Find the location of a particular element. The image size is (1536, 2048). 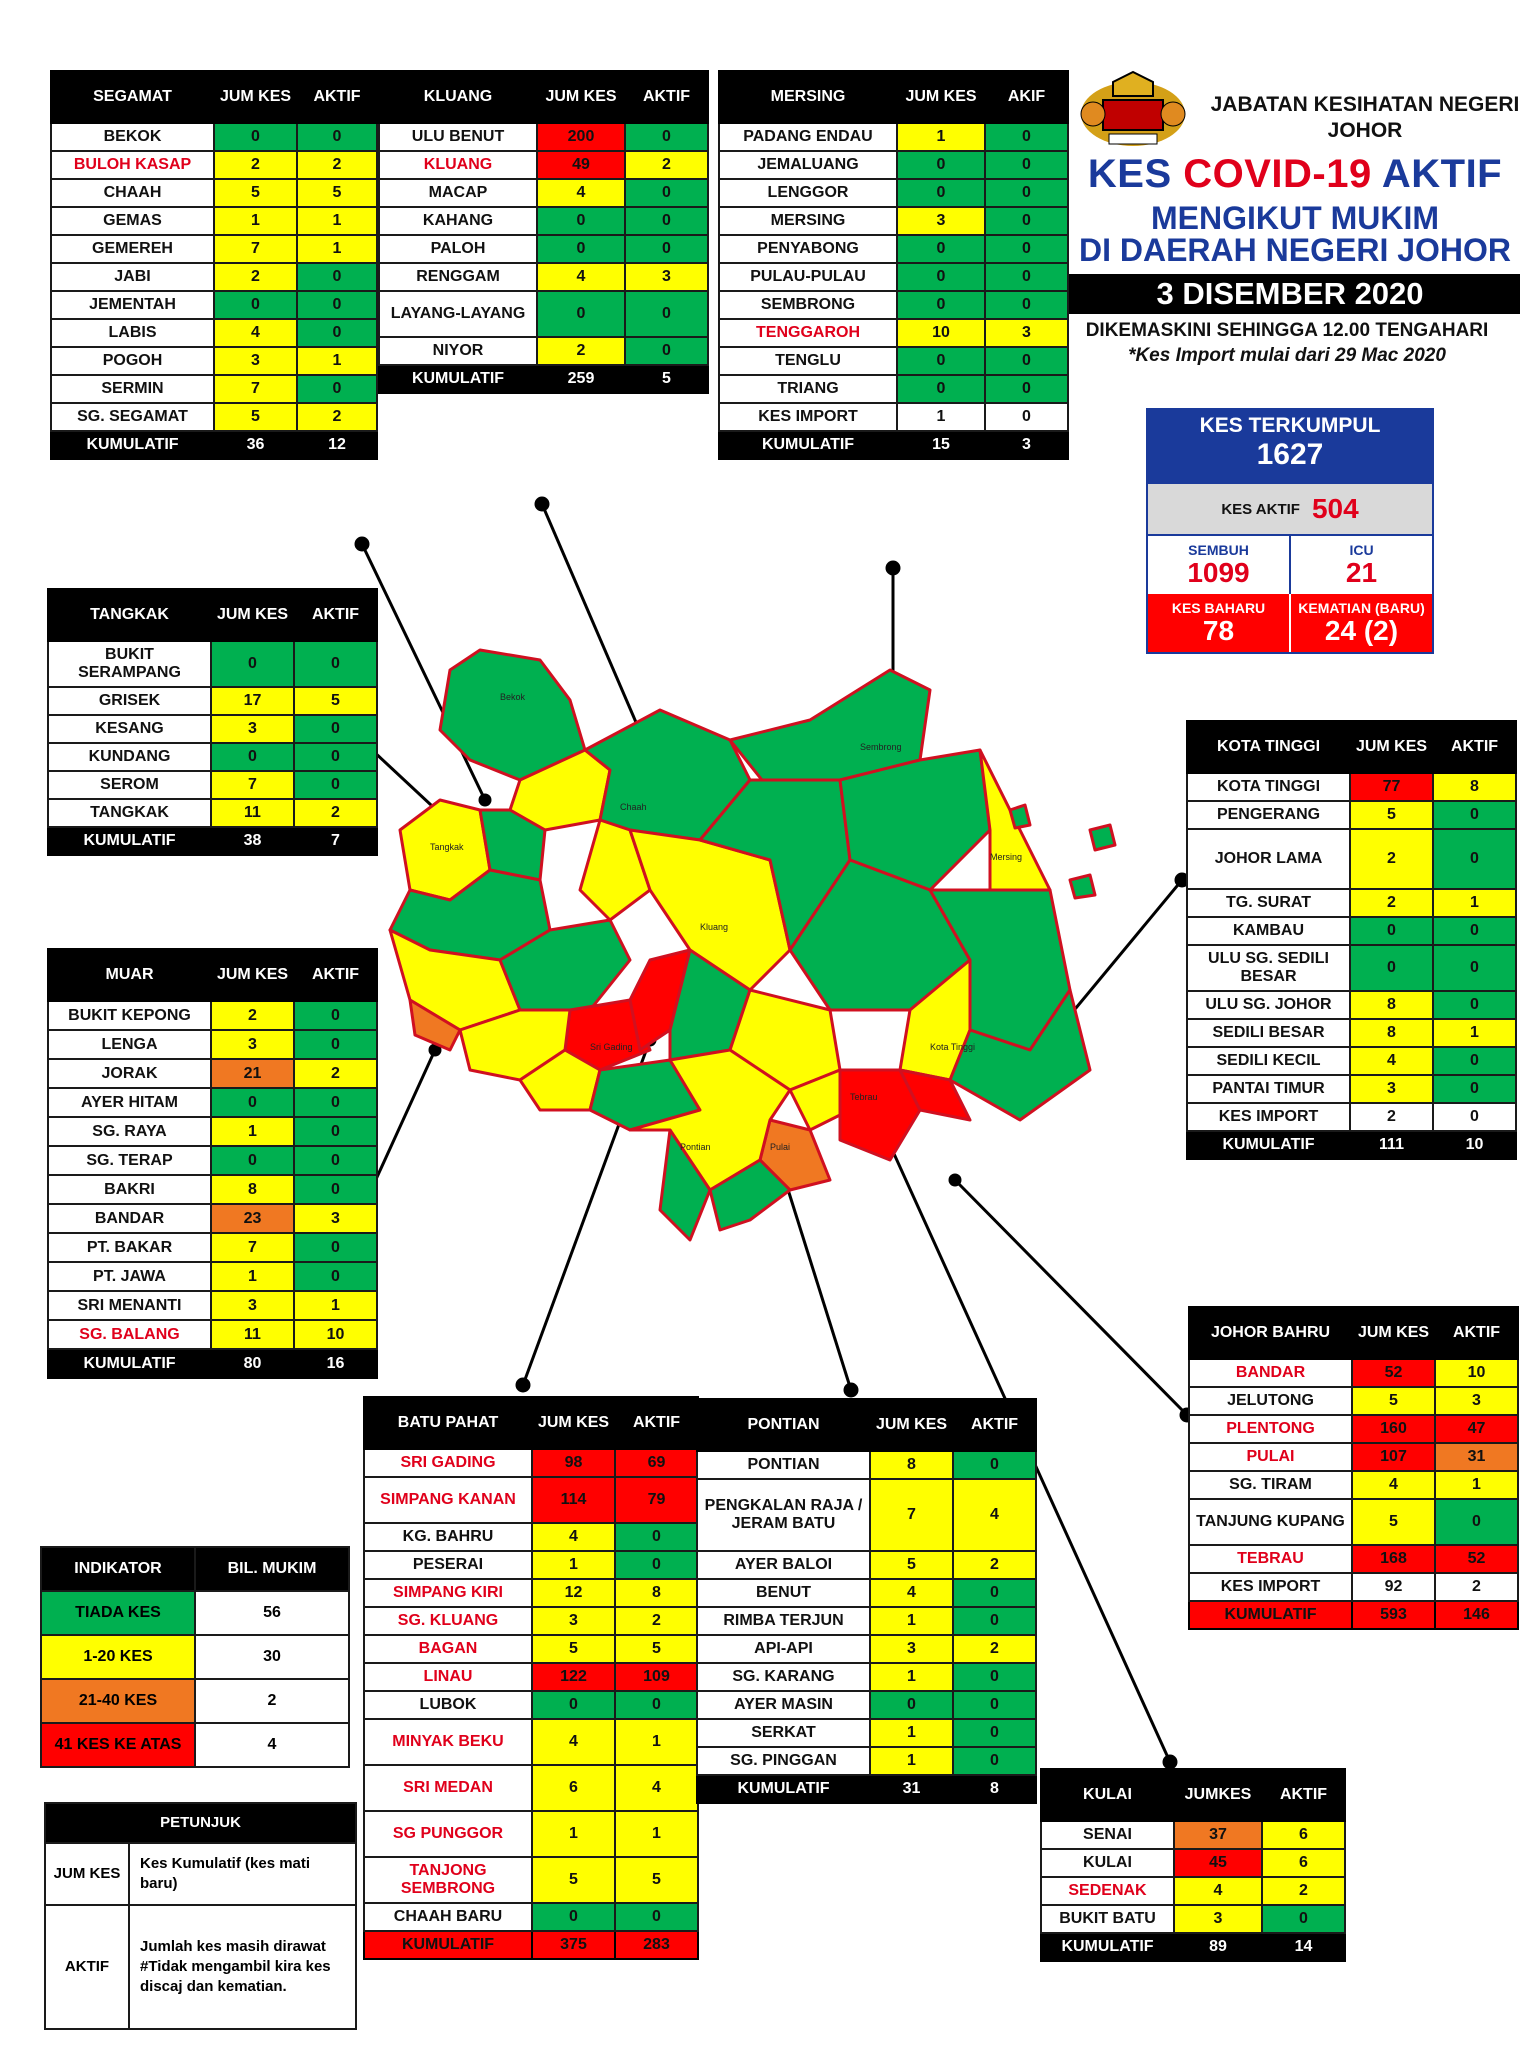

mukim-name: SEDILI BESAR is located at coordinates (1268, 1033).